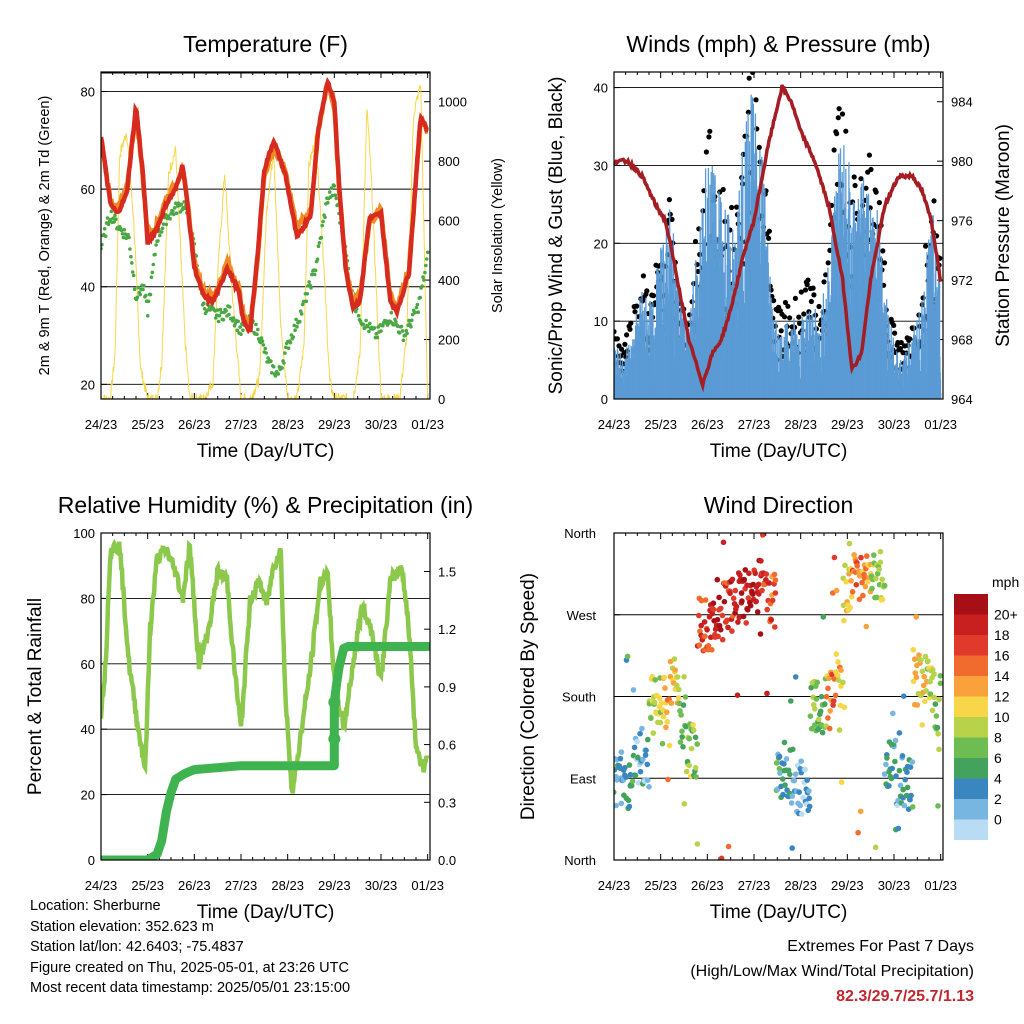  What do you see at coordinates (1002, 717) in the screenshot?
I see `legend-label: 10` at bounding box center [1002, 717].